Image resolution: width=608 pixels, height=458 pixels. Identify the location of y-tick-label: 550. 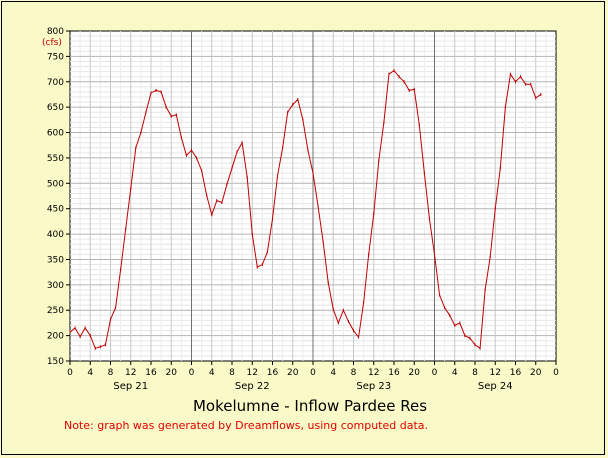
(55, 159).